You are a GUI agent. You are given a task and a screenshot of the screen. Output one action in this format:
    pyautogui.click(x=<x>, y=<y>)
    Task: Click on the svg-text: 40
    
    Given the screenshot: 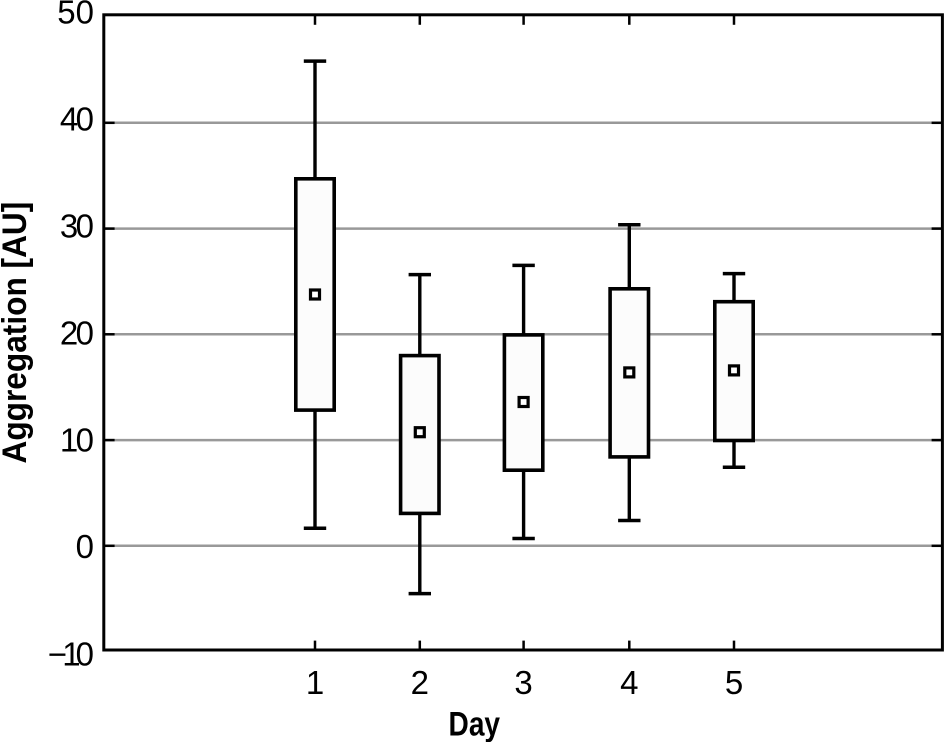 What is the action you would take?
    pyautogui.click(x=77, y=119)
    